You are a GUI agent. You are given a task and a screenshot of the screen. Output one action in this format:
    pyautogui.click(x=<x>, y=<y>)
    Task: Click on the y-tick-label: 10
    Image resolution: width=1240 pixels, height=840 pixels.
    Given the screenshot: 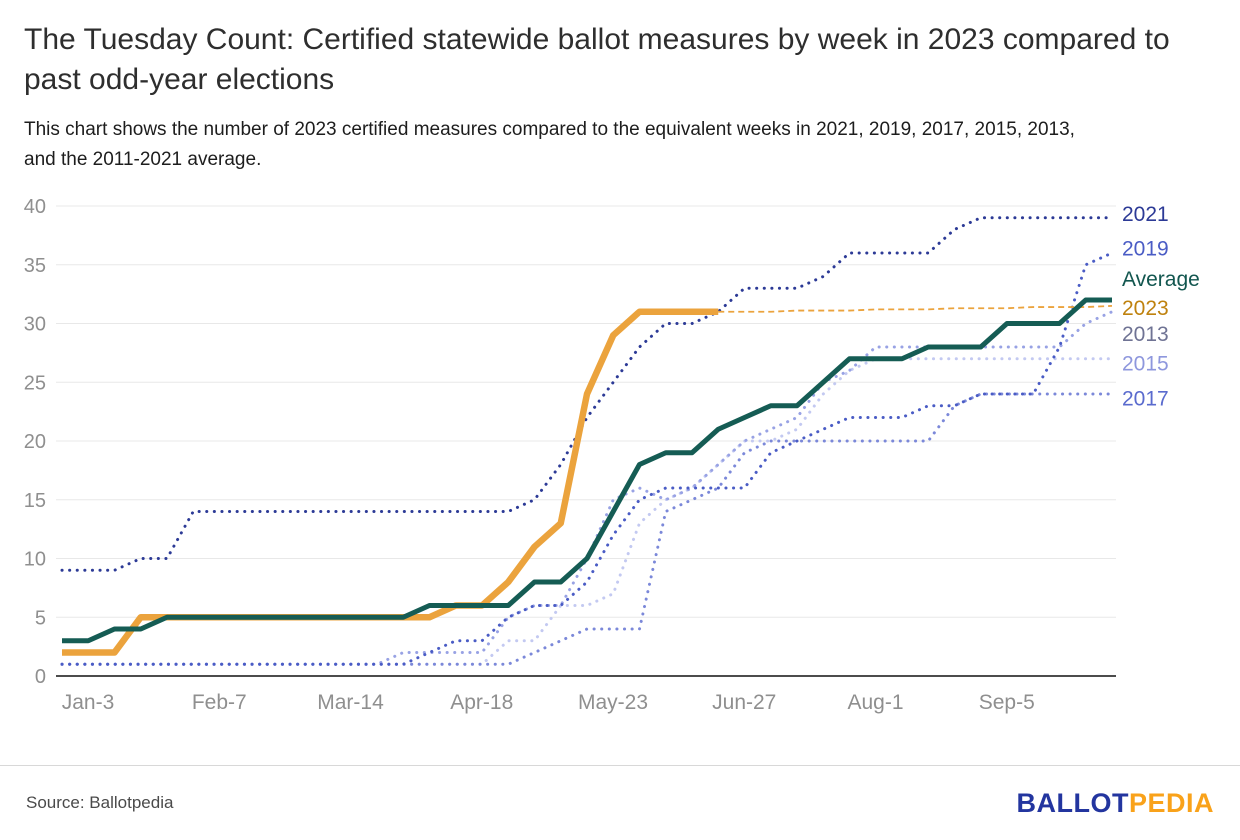 What is the action you would take?
    pyautogui.click(x=35, y=560)
    